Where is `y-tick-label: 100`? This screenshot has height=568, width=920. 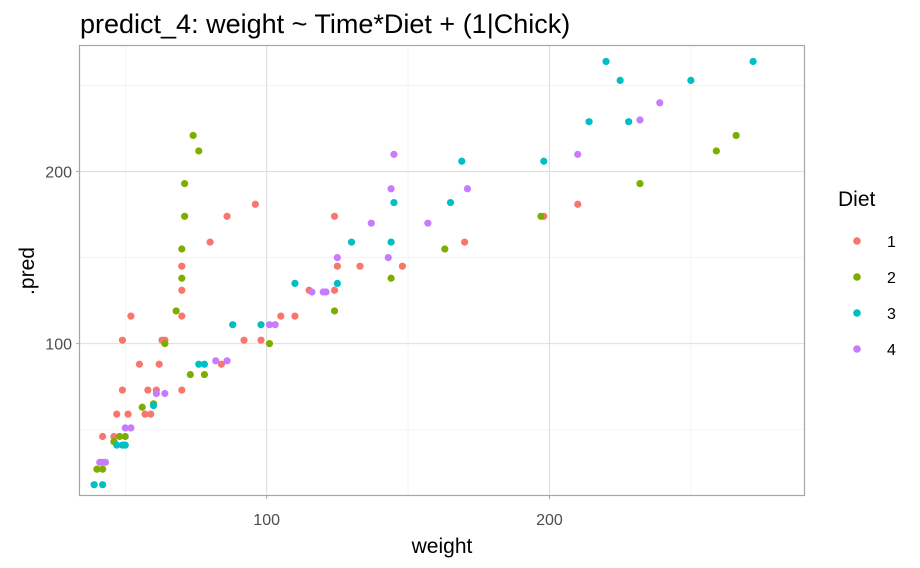
y-tick-label: 100 is located at coordinates (58, 345).